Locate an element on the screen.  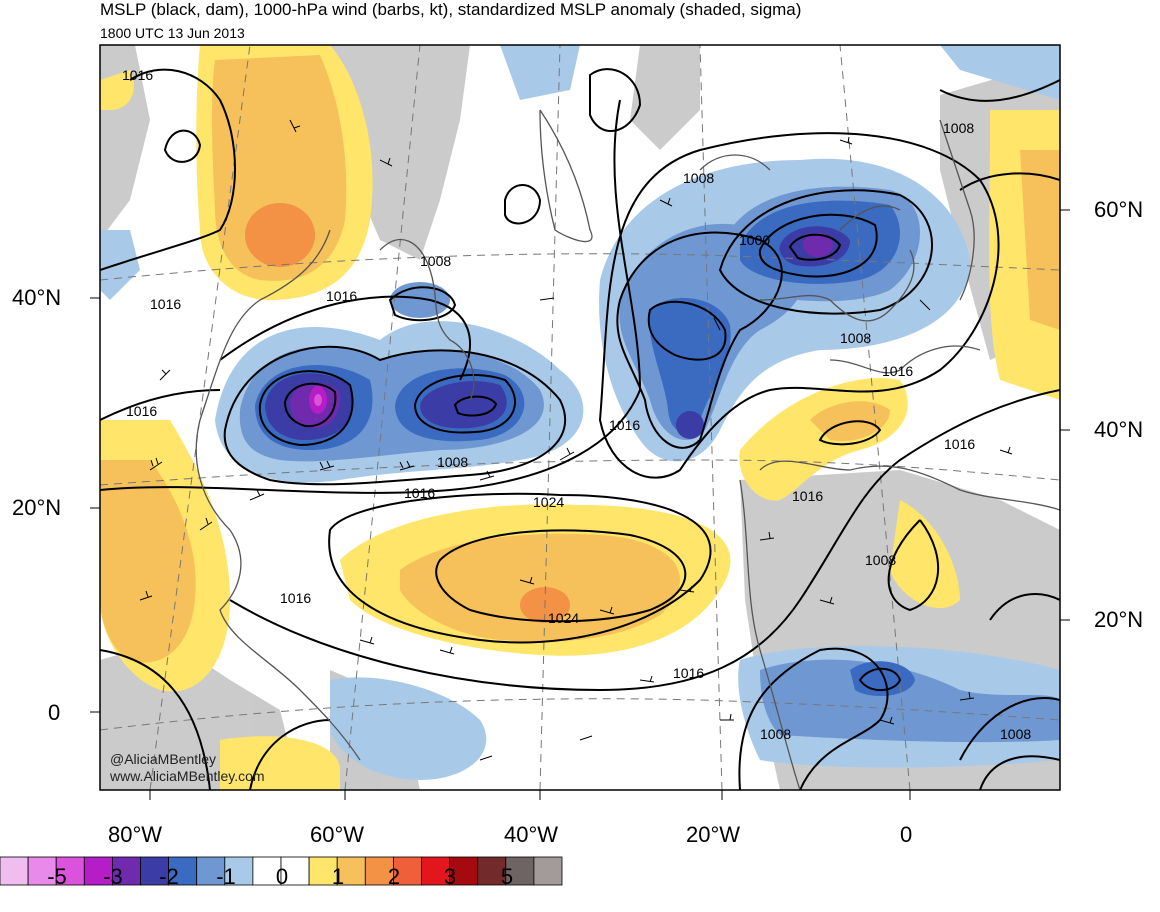
lon-tick-label: 80°W is located at coordinates (135, 834).